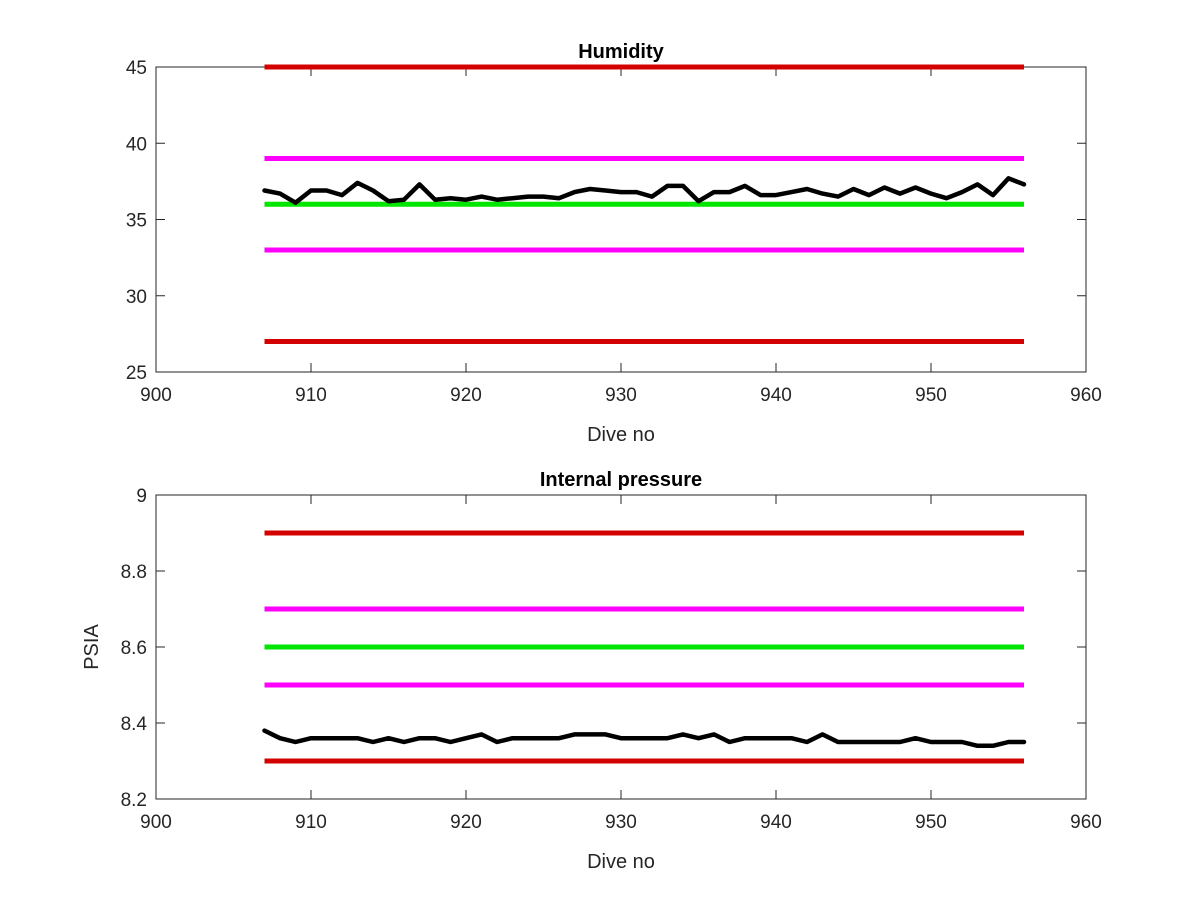 The height and width of the screenshot is (905, 1200). What do you see at coordinates (136, 373) in the screenshot?
I see `y-tick-label: 25` at bounding box center [136, 373].